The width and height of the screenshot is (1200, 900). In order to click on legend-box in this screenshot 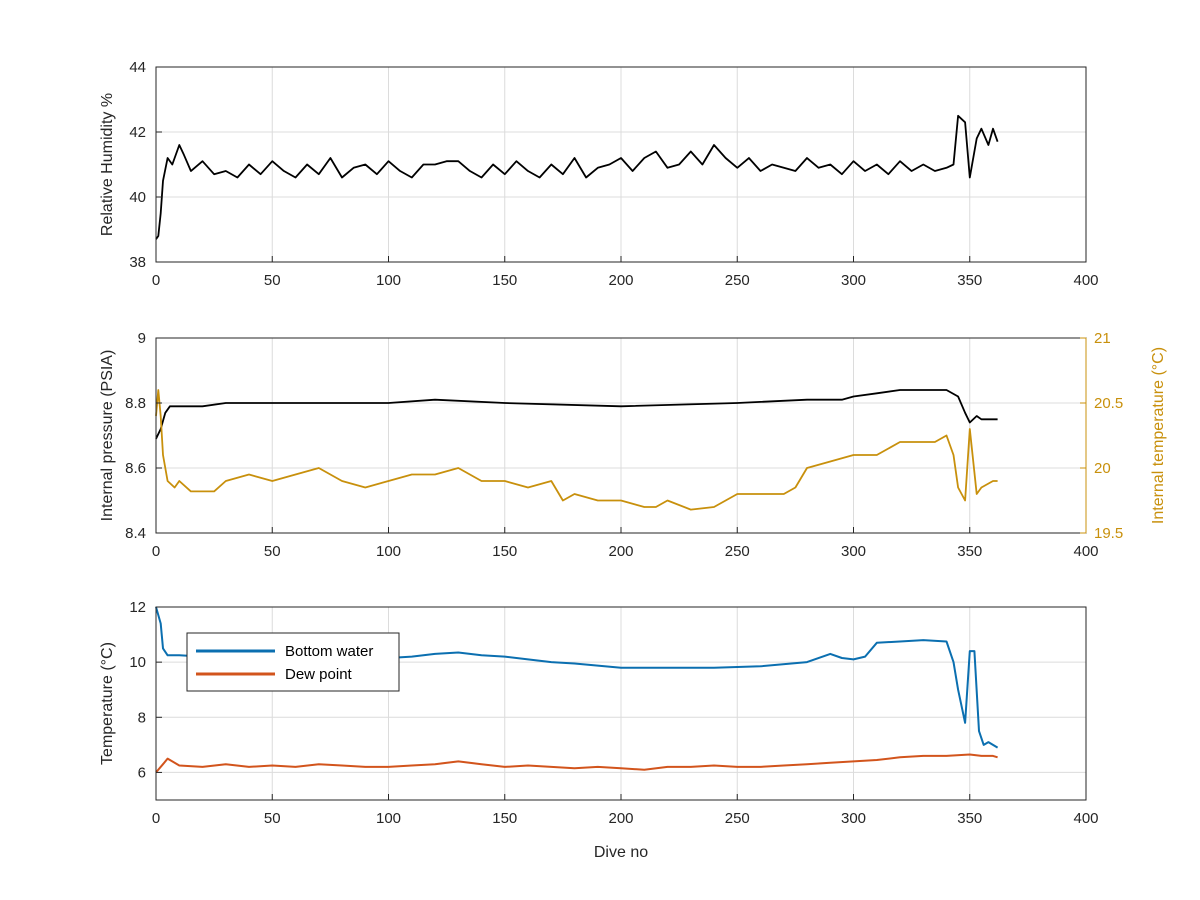, I will do `click(293, 662)`.